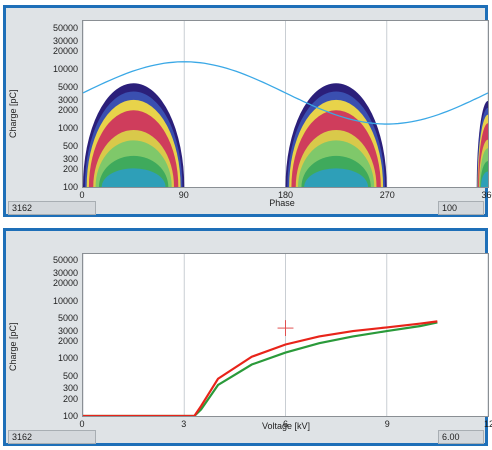  I want to click on x-tick-label: 90, so click(183, 195).